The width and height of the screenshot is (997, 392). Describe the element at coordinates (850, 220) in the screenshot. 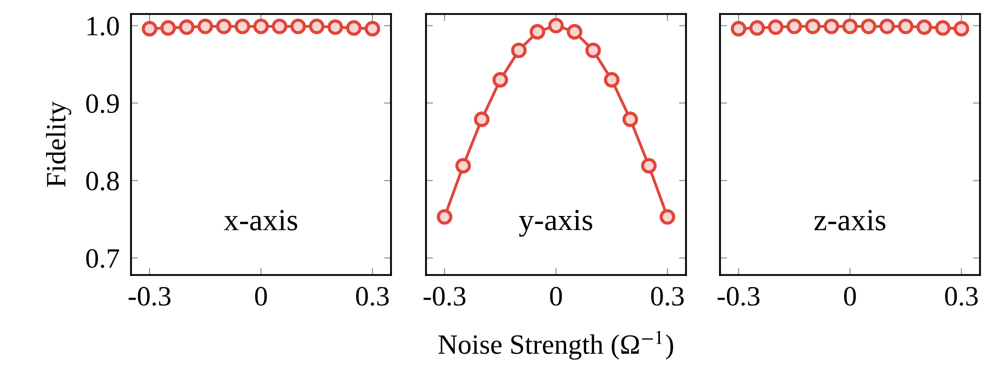

I see `annotation: z-axis` at that location.